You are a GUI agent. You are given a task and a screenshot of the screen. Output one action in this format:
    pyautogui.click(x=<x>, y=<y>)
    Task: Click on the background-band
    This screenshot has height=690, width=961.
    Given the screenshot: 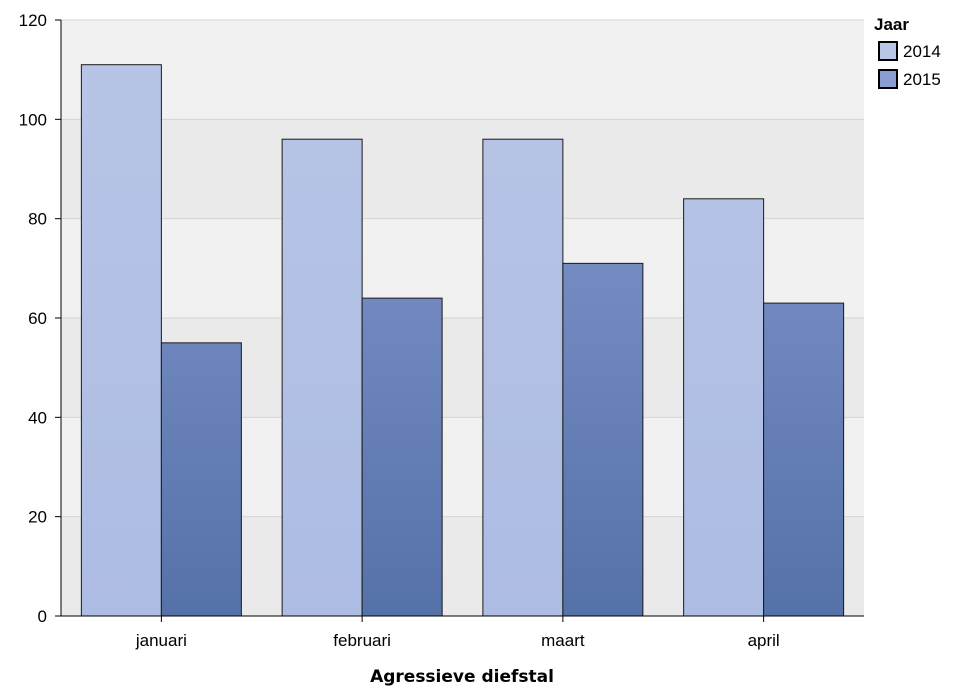 What is the action you would take?
    pyautogui.click(x=462, y=70)
    